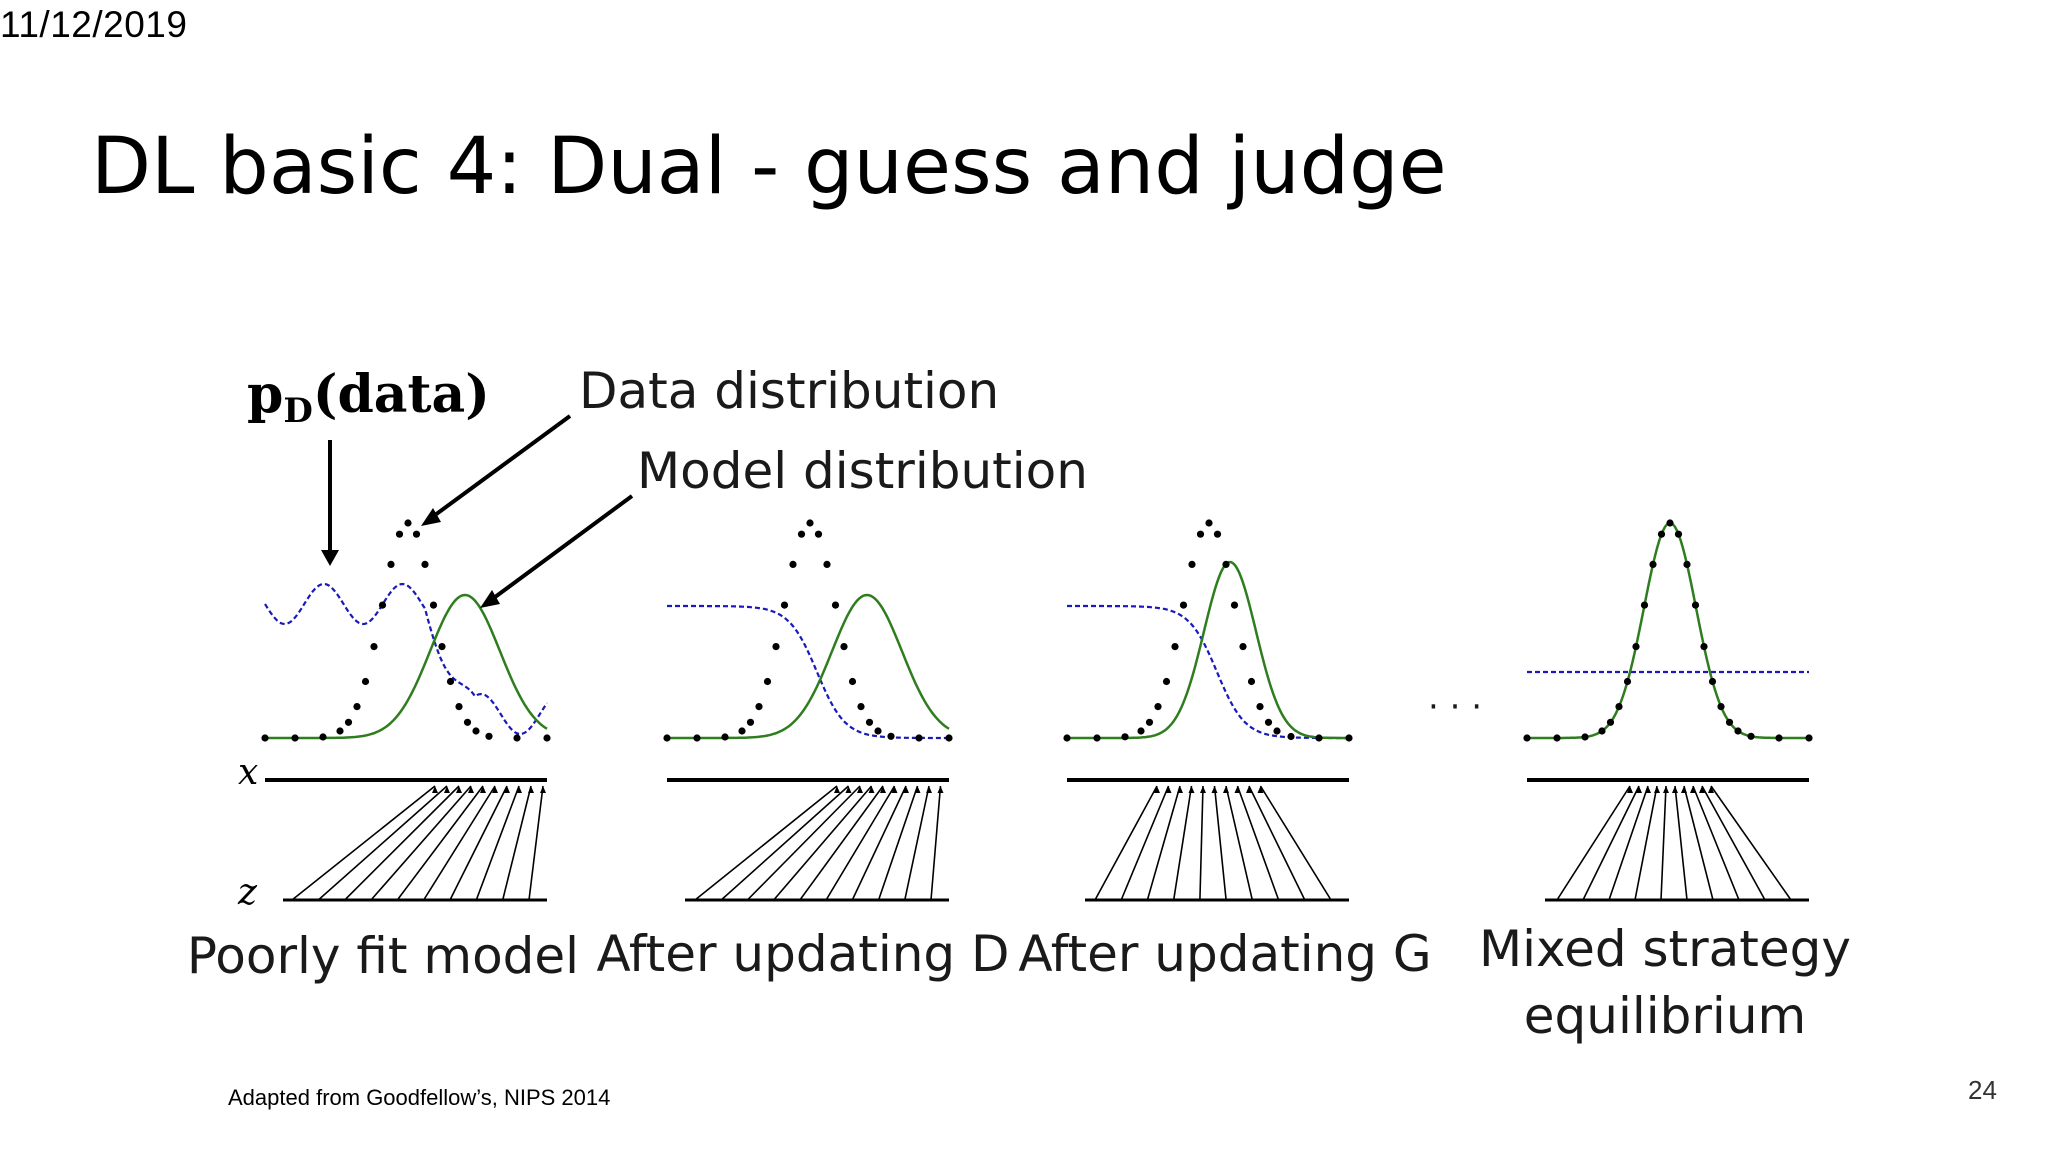  I want to click on pdata-label: pD(data), so click(368, 397).